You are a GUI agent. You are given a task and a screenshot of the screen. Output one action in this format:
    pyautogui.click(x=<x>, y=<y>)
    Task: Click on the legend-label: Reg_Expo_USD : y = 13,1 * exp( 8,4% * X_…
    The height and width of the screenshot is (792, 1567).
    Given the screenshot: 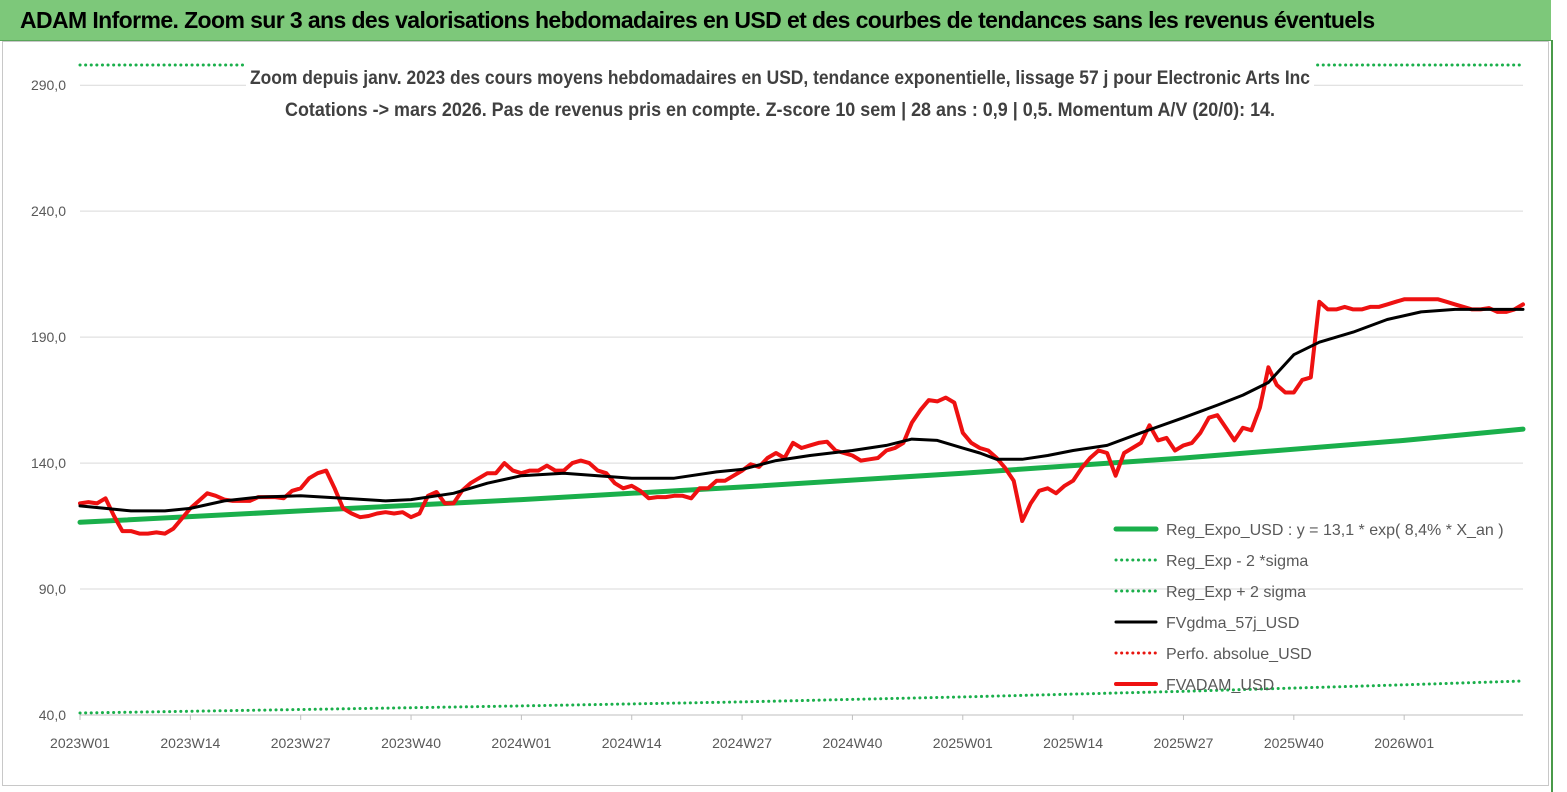 What is the action you would take?
    pyautogui.click(x=1335, y=530)
    